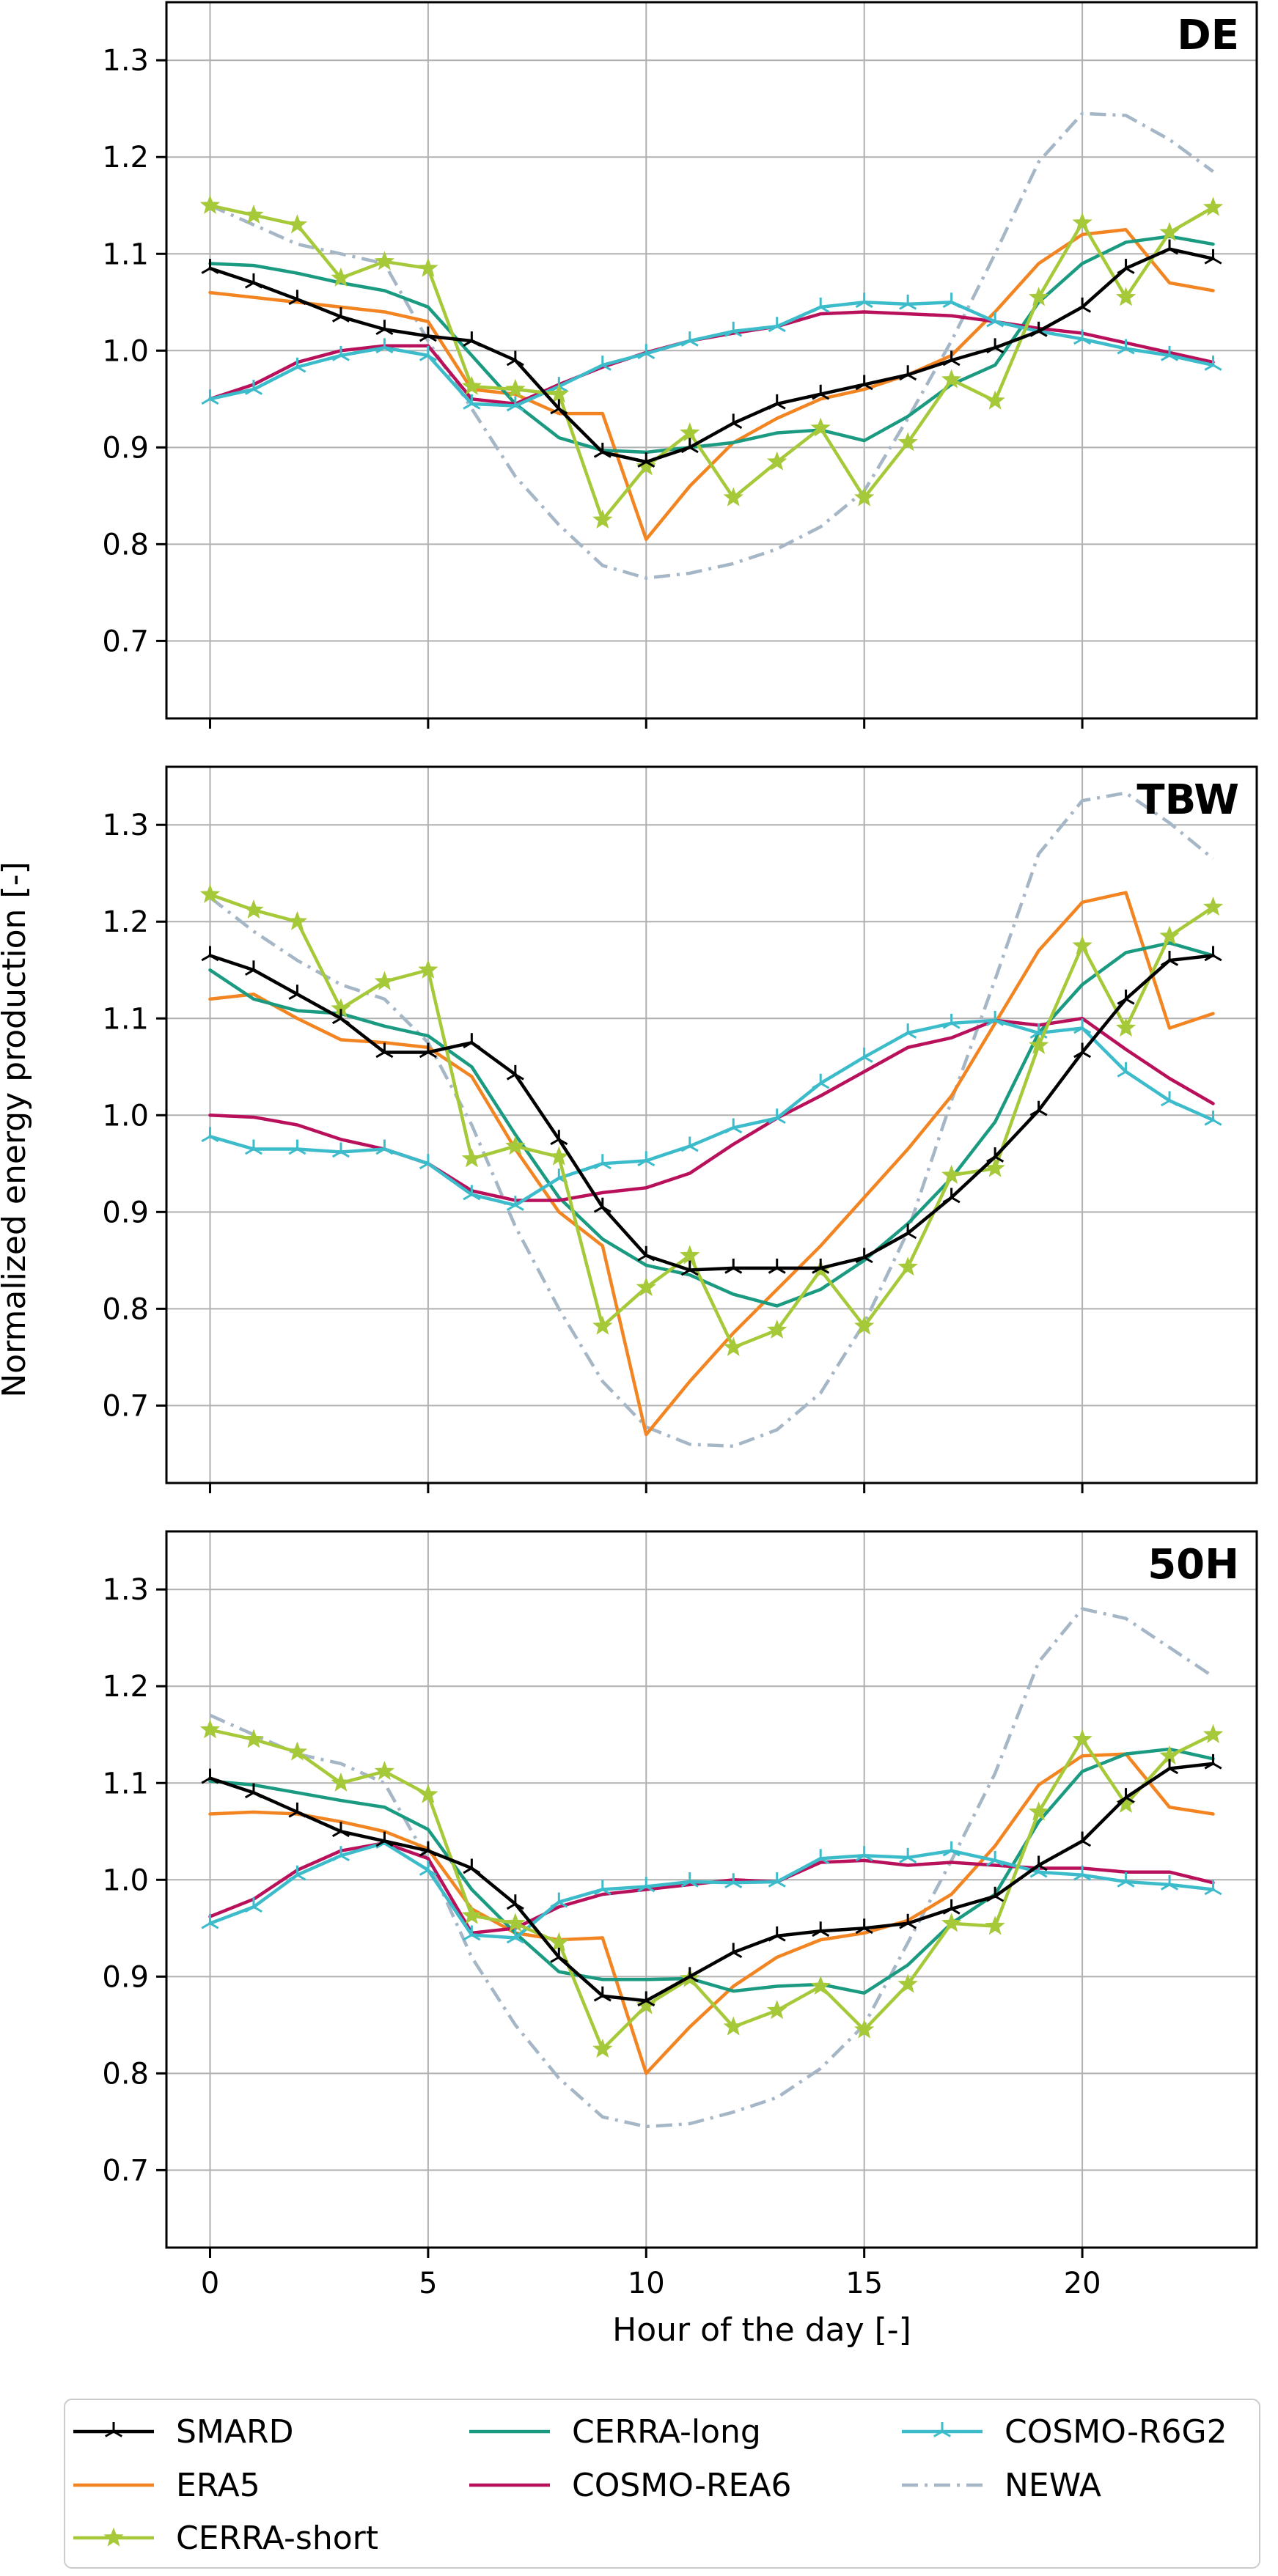 This screenshot has height=2576, width=1278. I want to click on x-tick-label: 20, so click(1082, 2283).